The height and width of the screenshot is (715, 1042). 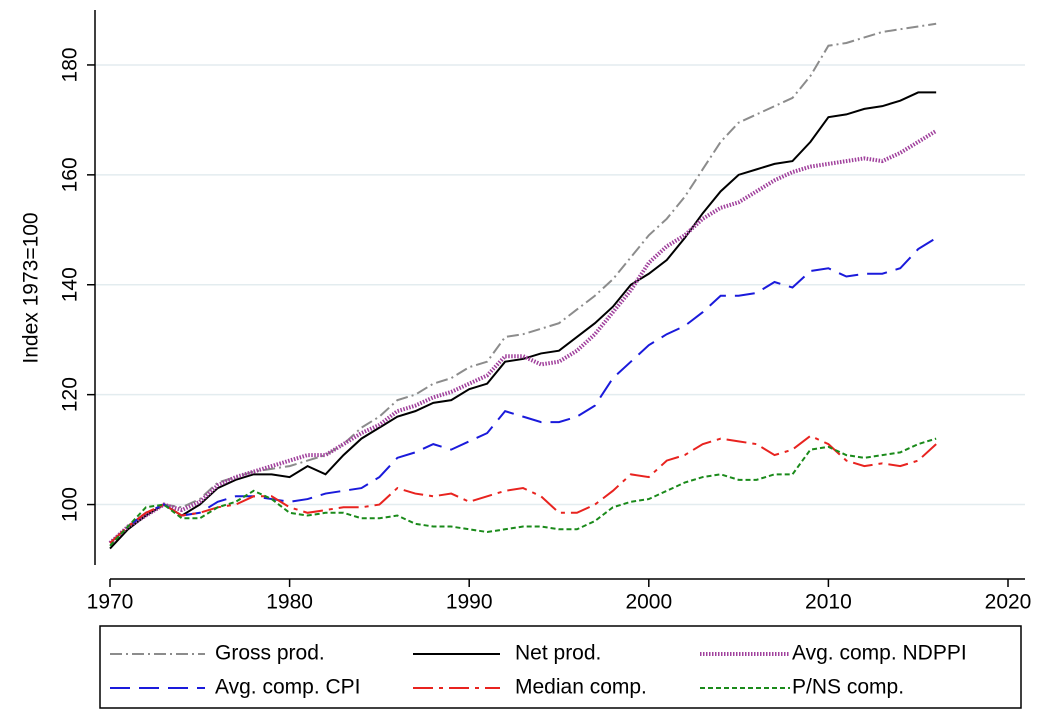 What do you see at coordinates (270, 653) in the screenshot?
I see `legend-label: Gross prod.` at bounding box center [270, 653].